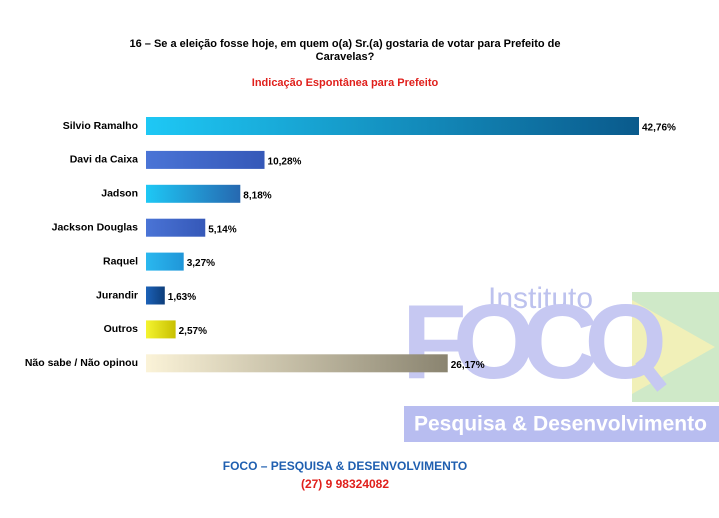 This screenshot has width=719, height=518. Describe the element at coordinates (345, 484) in the screenshot. I see `footer-phone: (27) 9 98324082` at that location.